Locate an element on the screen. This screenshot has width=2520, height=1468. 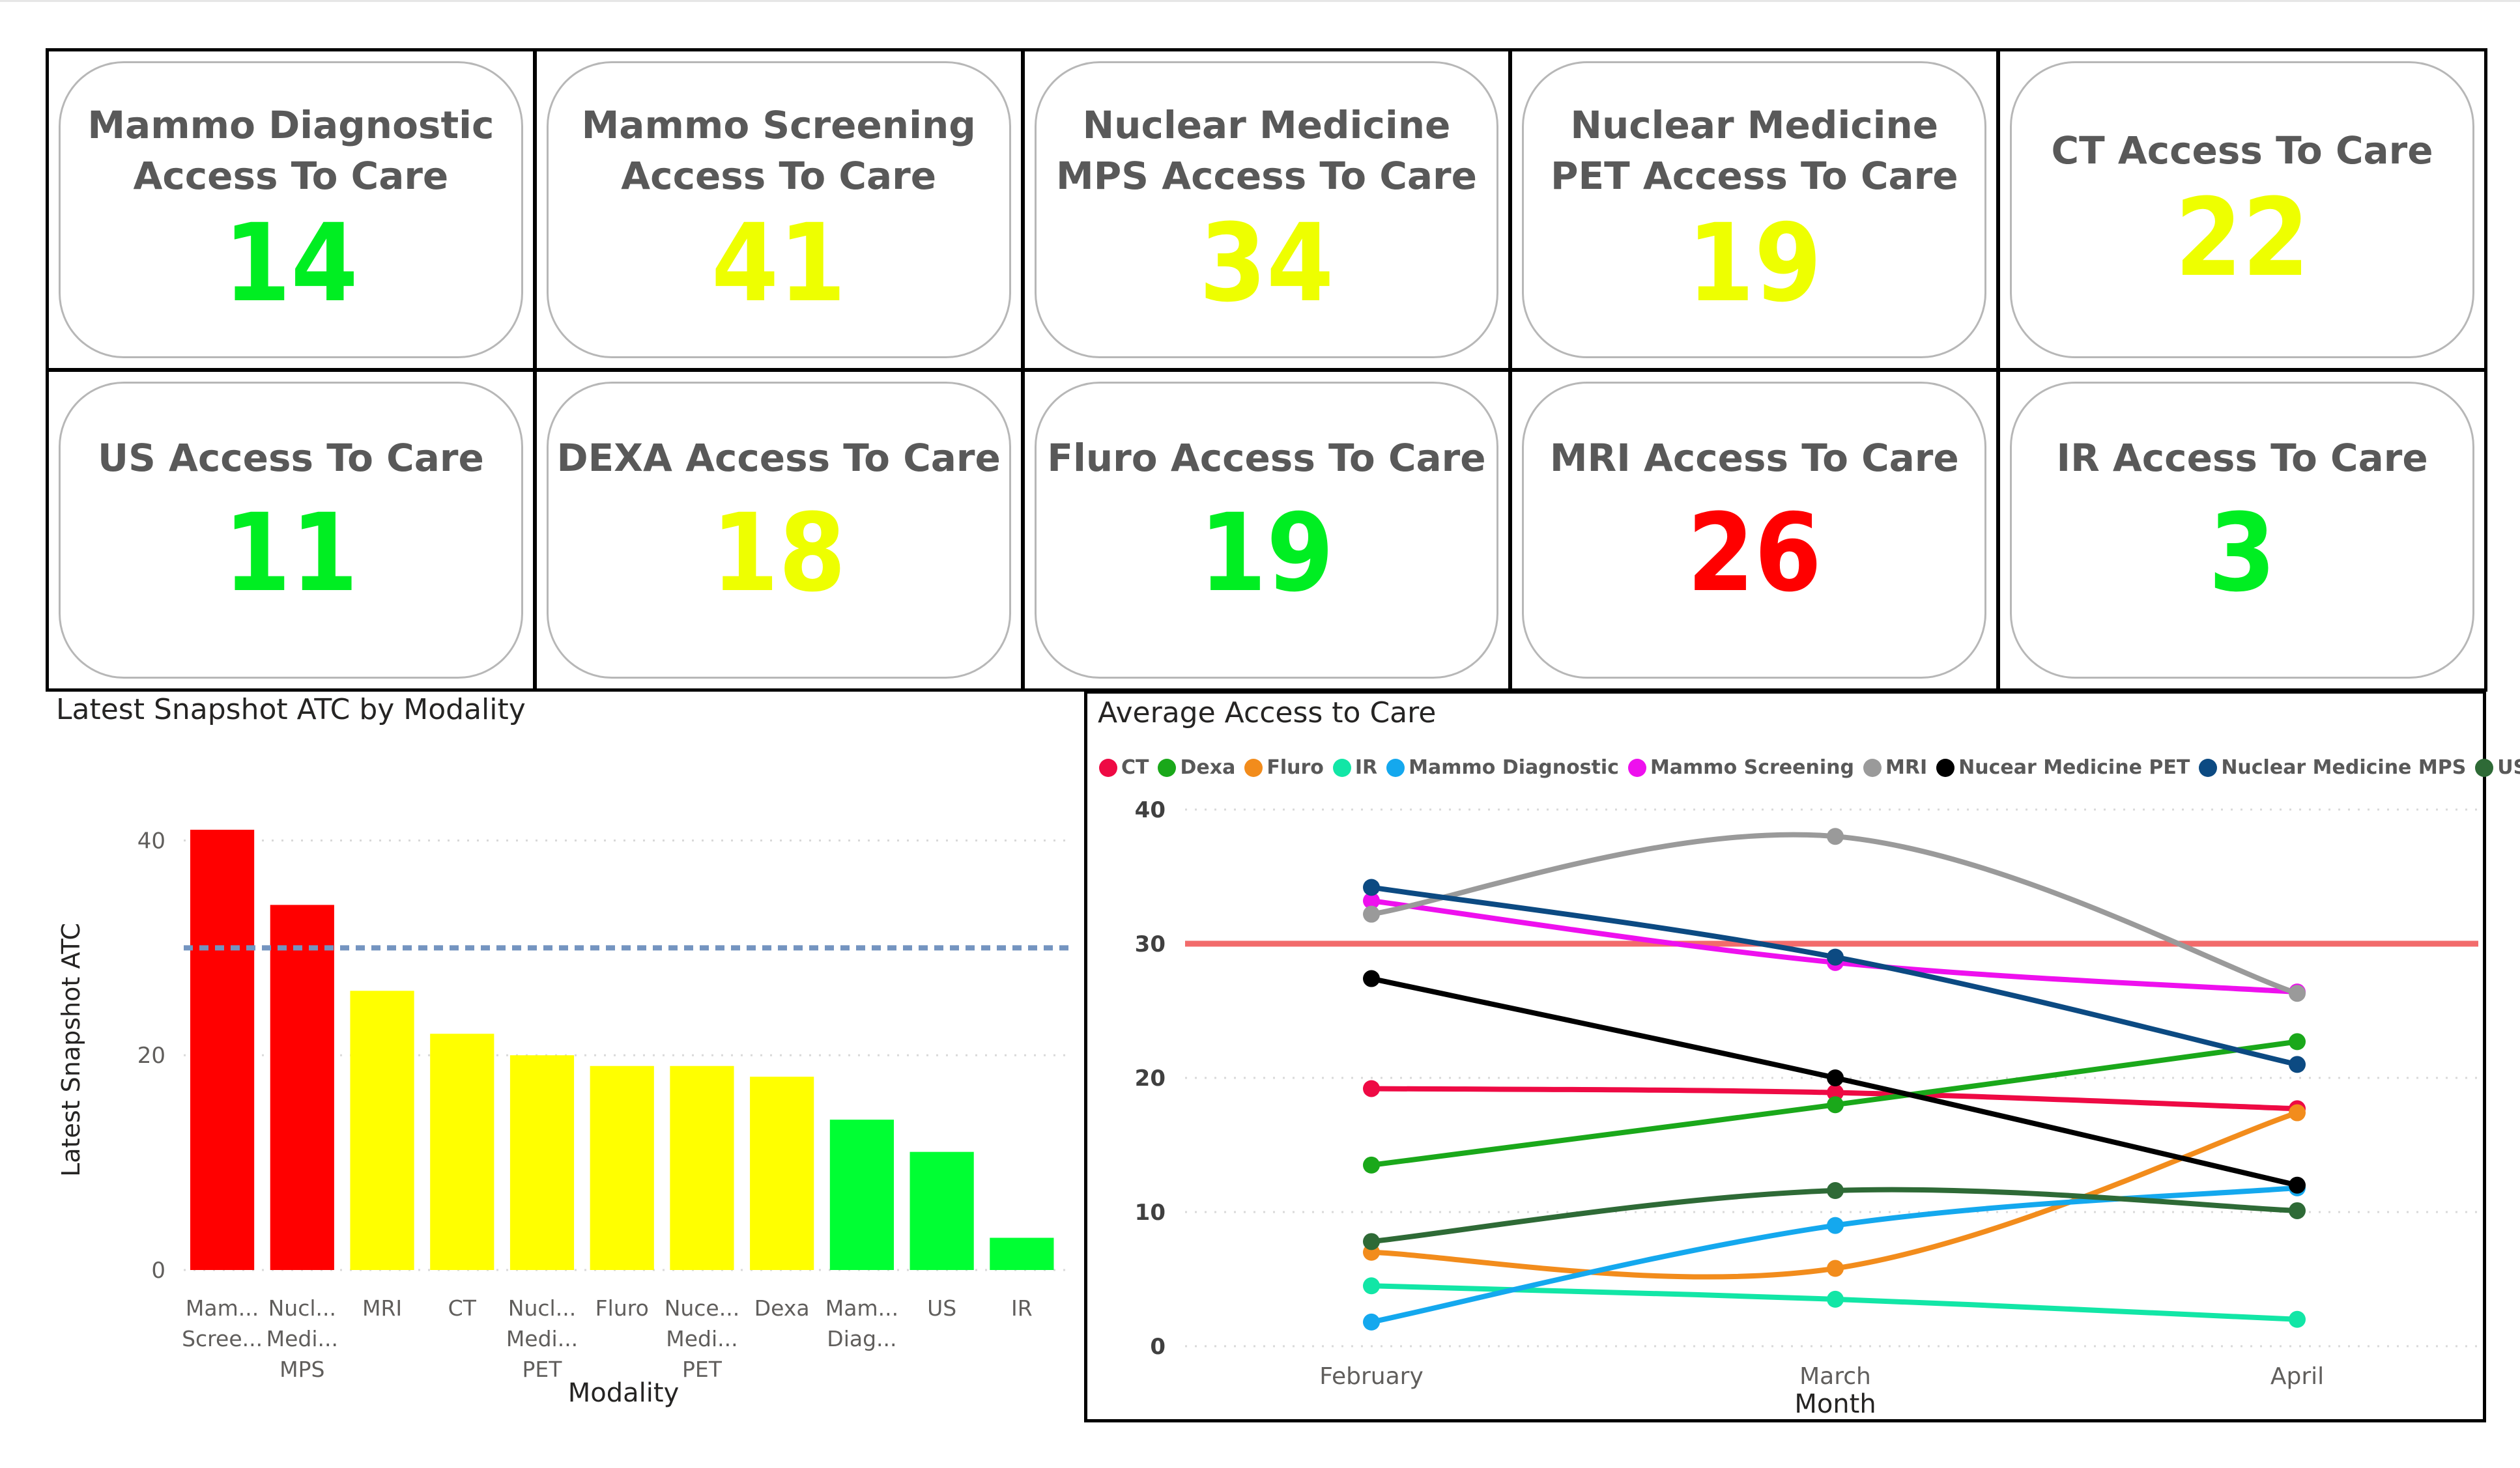
kpi-value: 41 is located at coordinates (778, 263).